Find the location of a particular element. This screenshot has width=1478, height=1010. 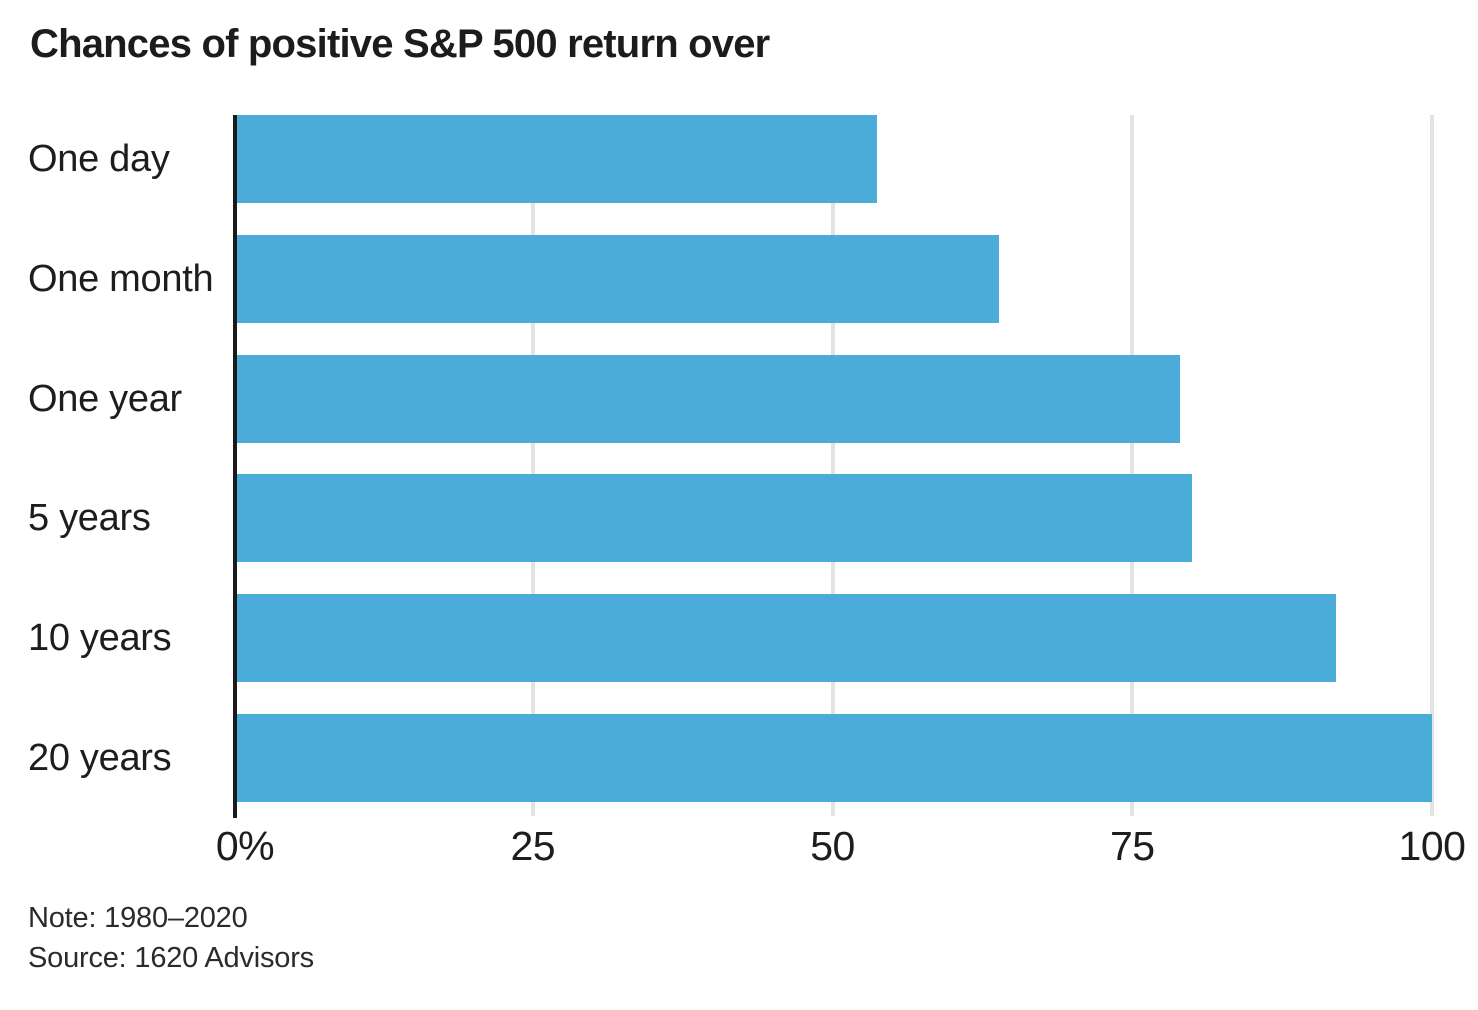

x-tick-label-75: 75 is located at coordinates (1132, 846).